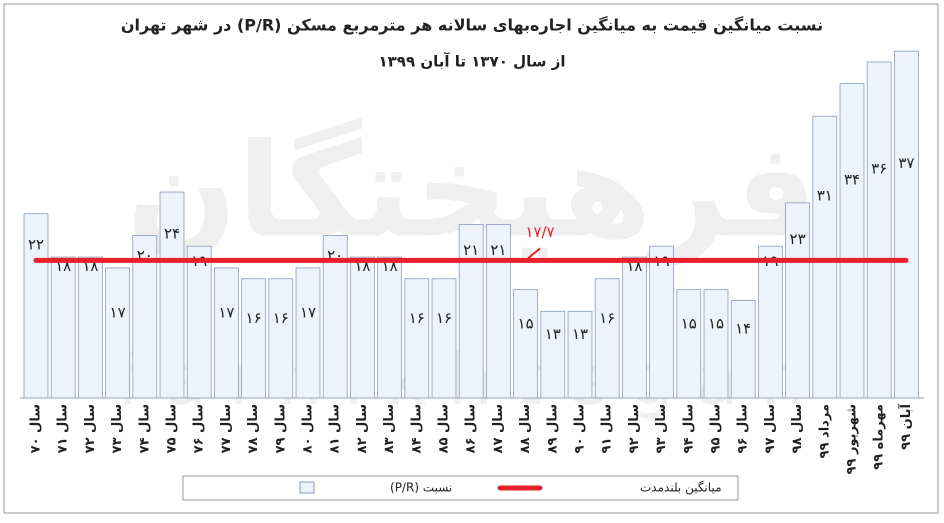 The height and width of the screenshot is (523, 944). What do you see at coordinates (117, 428) in the screenshot?
I see `x-tick-label: سال ۷۳` at bounding box center [117, 428].